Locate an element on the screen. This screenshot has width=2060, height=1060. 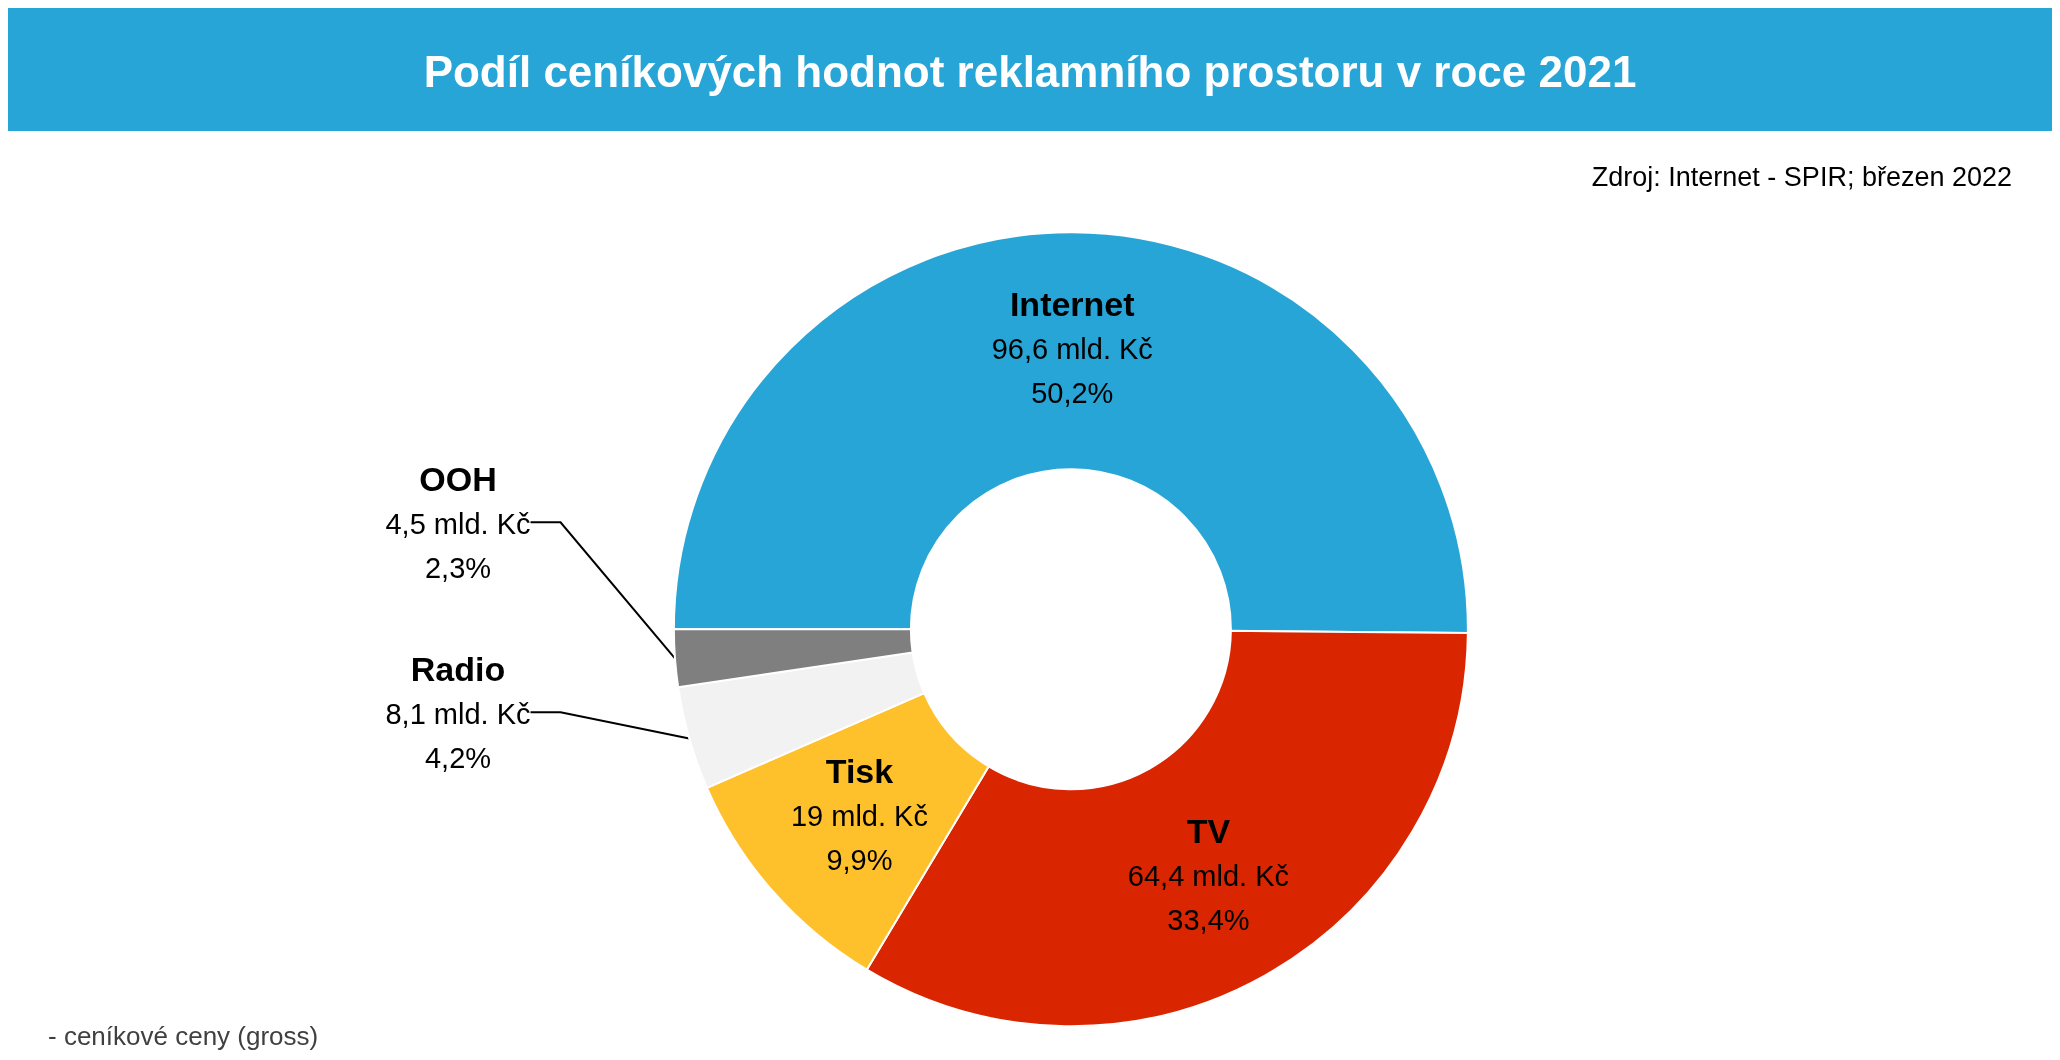
slice-label: Radio is located at coordinates (458, 669).